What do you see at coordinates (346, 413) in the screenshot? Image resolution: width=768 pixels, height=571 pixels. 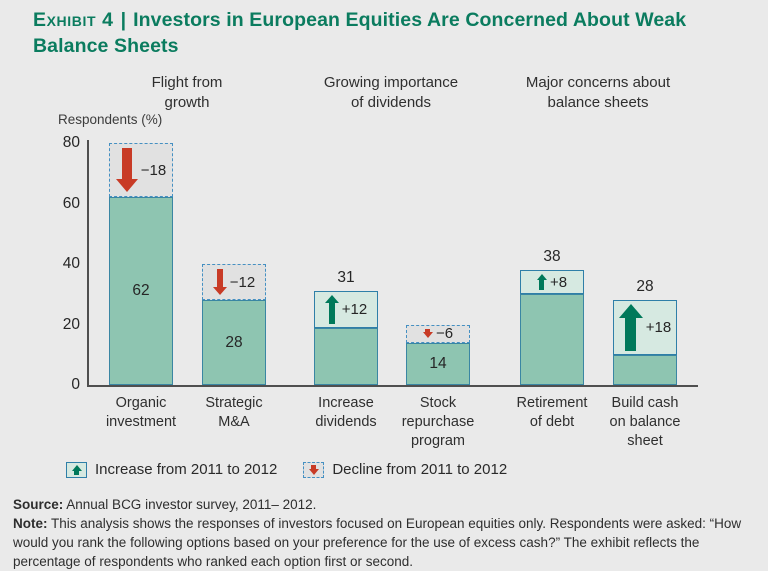 I see `bar-category-label: Increase dividends` at bounding box center [346, 413].